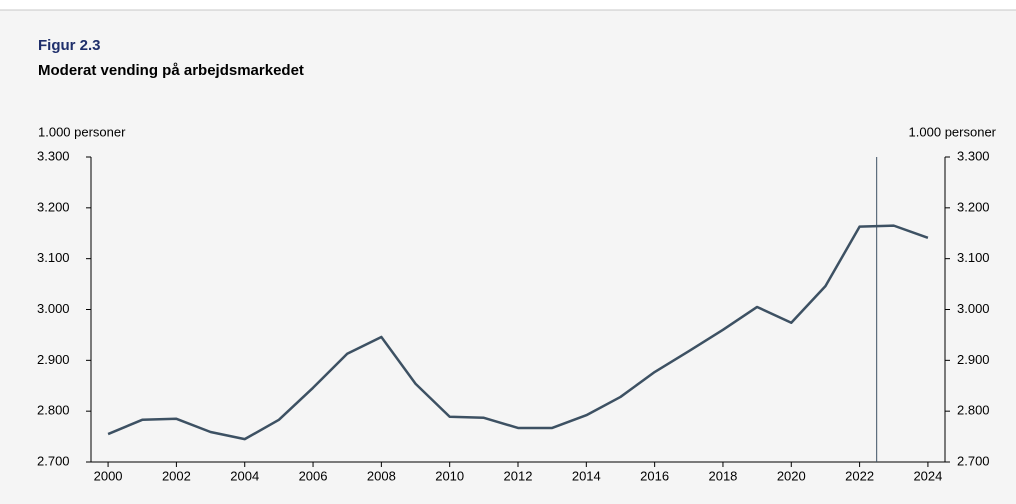 This screenshot has height=504, width=1016. Describe the element at coordinates (53, 460) in the screenshot. I see `y-tick-label: 2.700` at that location.